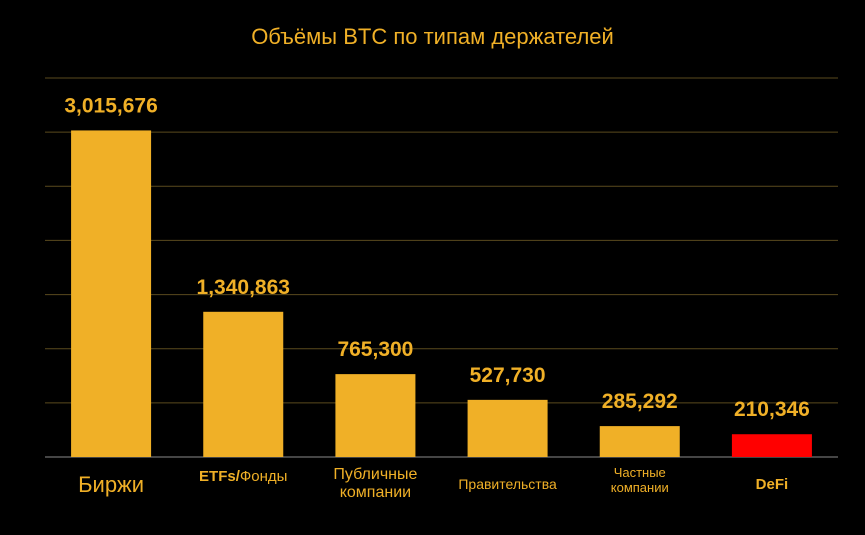 This screenshot has height=535, width=865. I want to click on data-label-3: 765,300, so click(375, 349).